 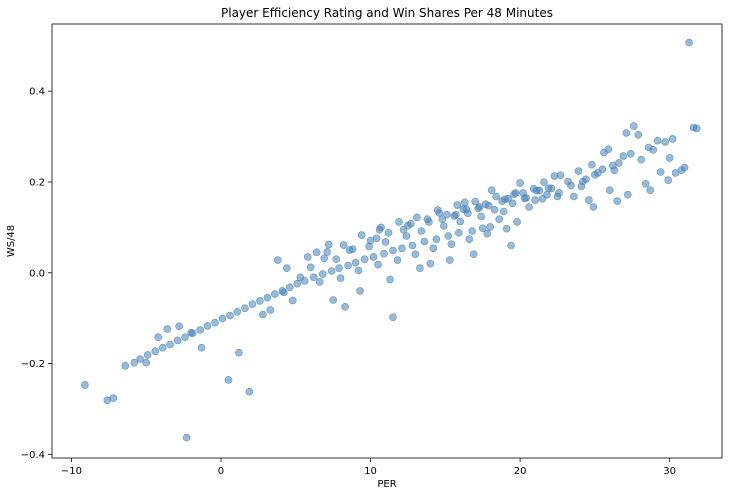 What do you see at coordinates (520, 471) in the screenshot?
I see `x-tick-label: 20` at bounding box center [520, 471].